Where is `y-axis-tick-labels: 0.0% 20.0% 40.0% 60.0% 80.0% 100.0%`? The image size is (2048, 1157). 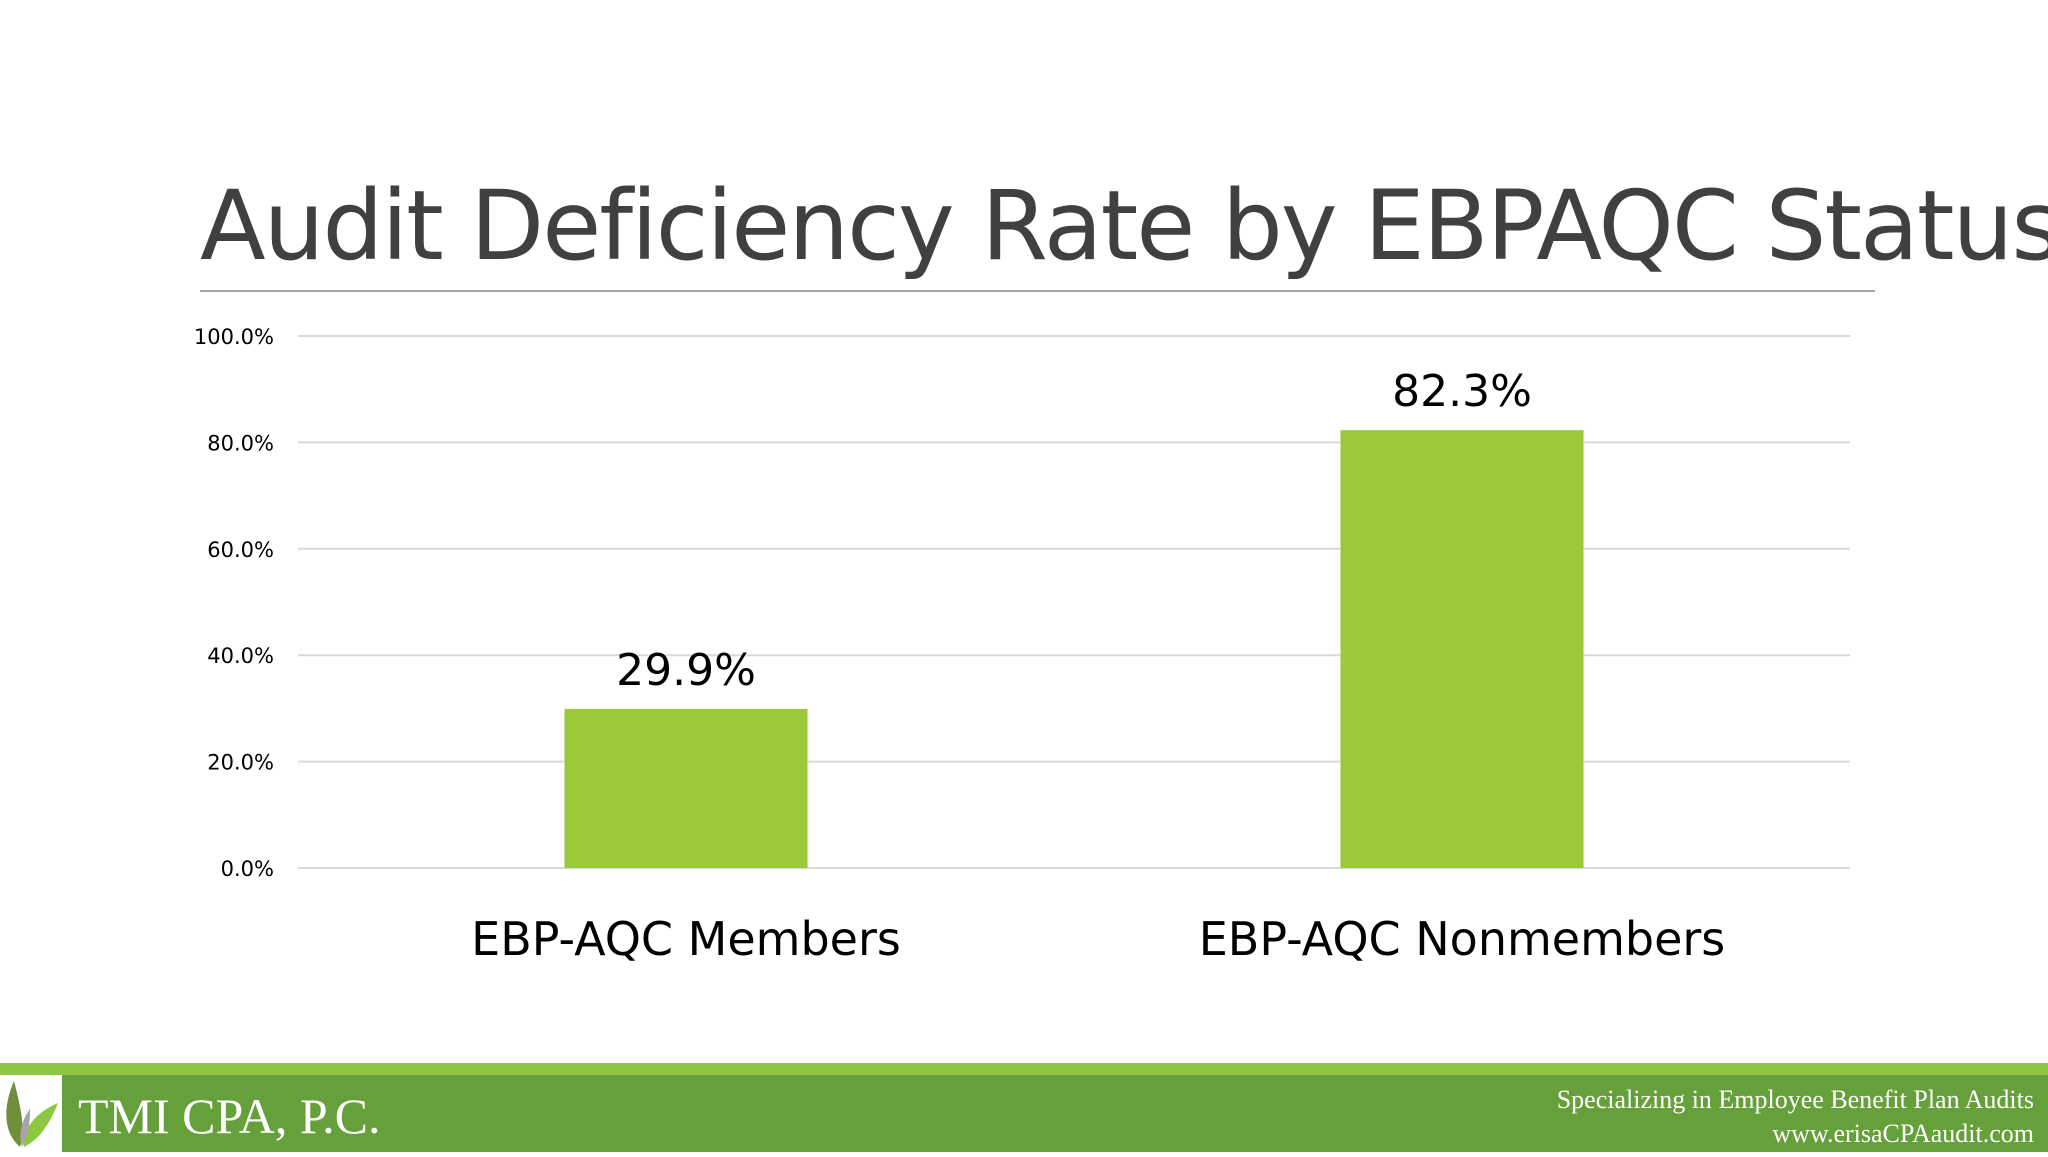 y-axis-tick-labels: 0.0% 20.0% 40.0% 60.0% 80.0% 100.0% is located at coordinates (234, 603).